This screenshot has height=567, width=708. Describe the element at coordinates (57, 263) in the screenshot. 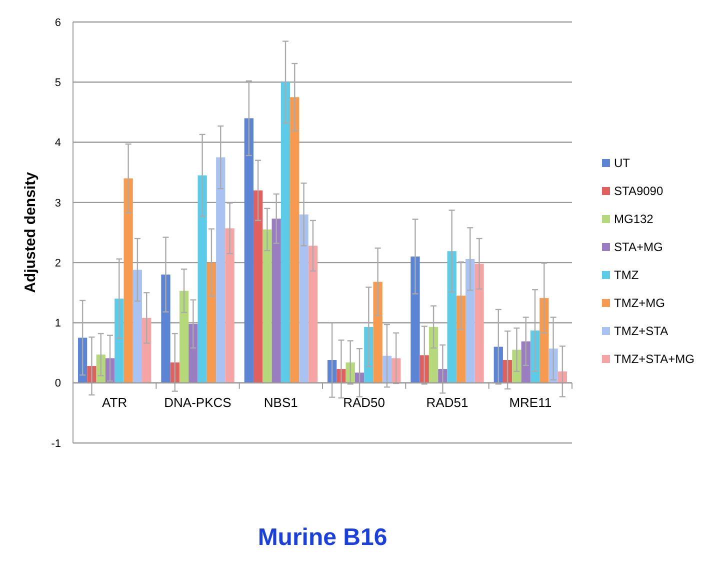

I see `y-tick-label: 2` at that location.